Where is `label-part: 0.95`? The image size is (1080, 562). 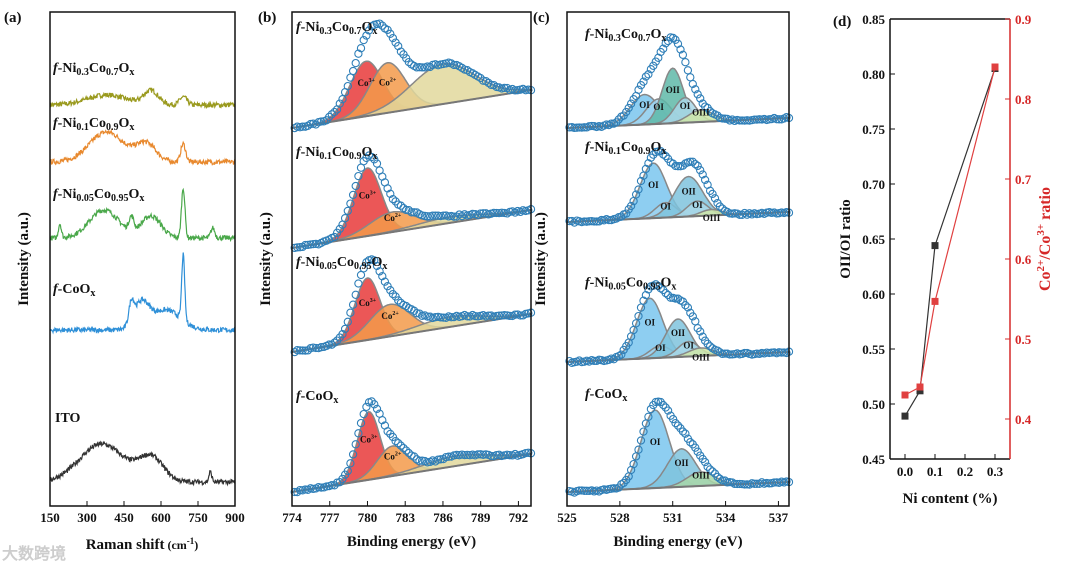
label-part: 0.95 is located at coordinates (120, 198).